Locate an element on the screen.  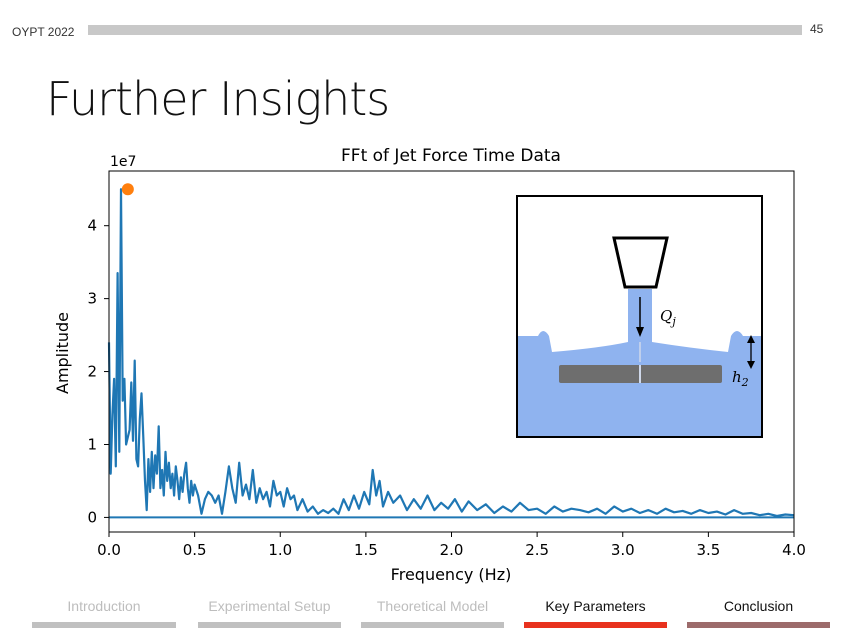
nav-item-theoretical-model: Theoretical Model is located at coordinates (432, 606).